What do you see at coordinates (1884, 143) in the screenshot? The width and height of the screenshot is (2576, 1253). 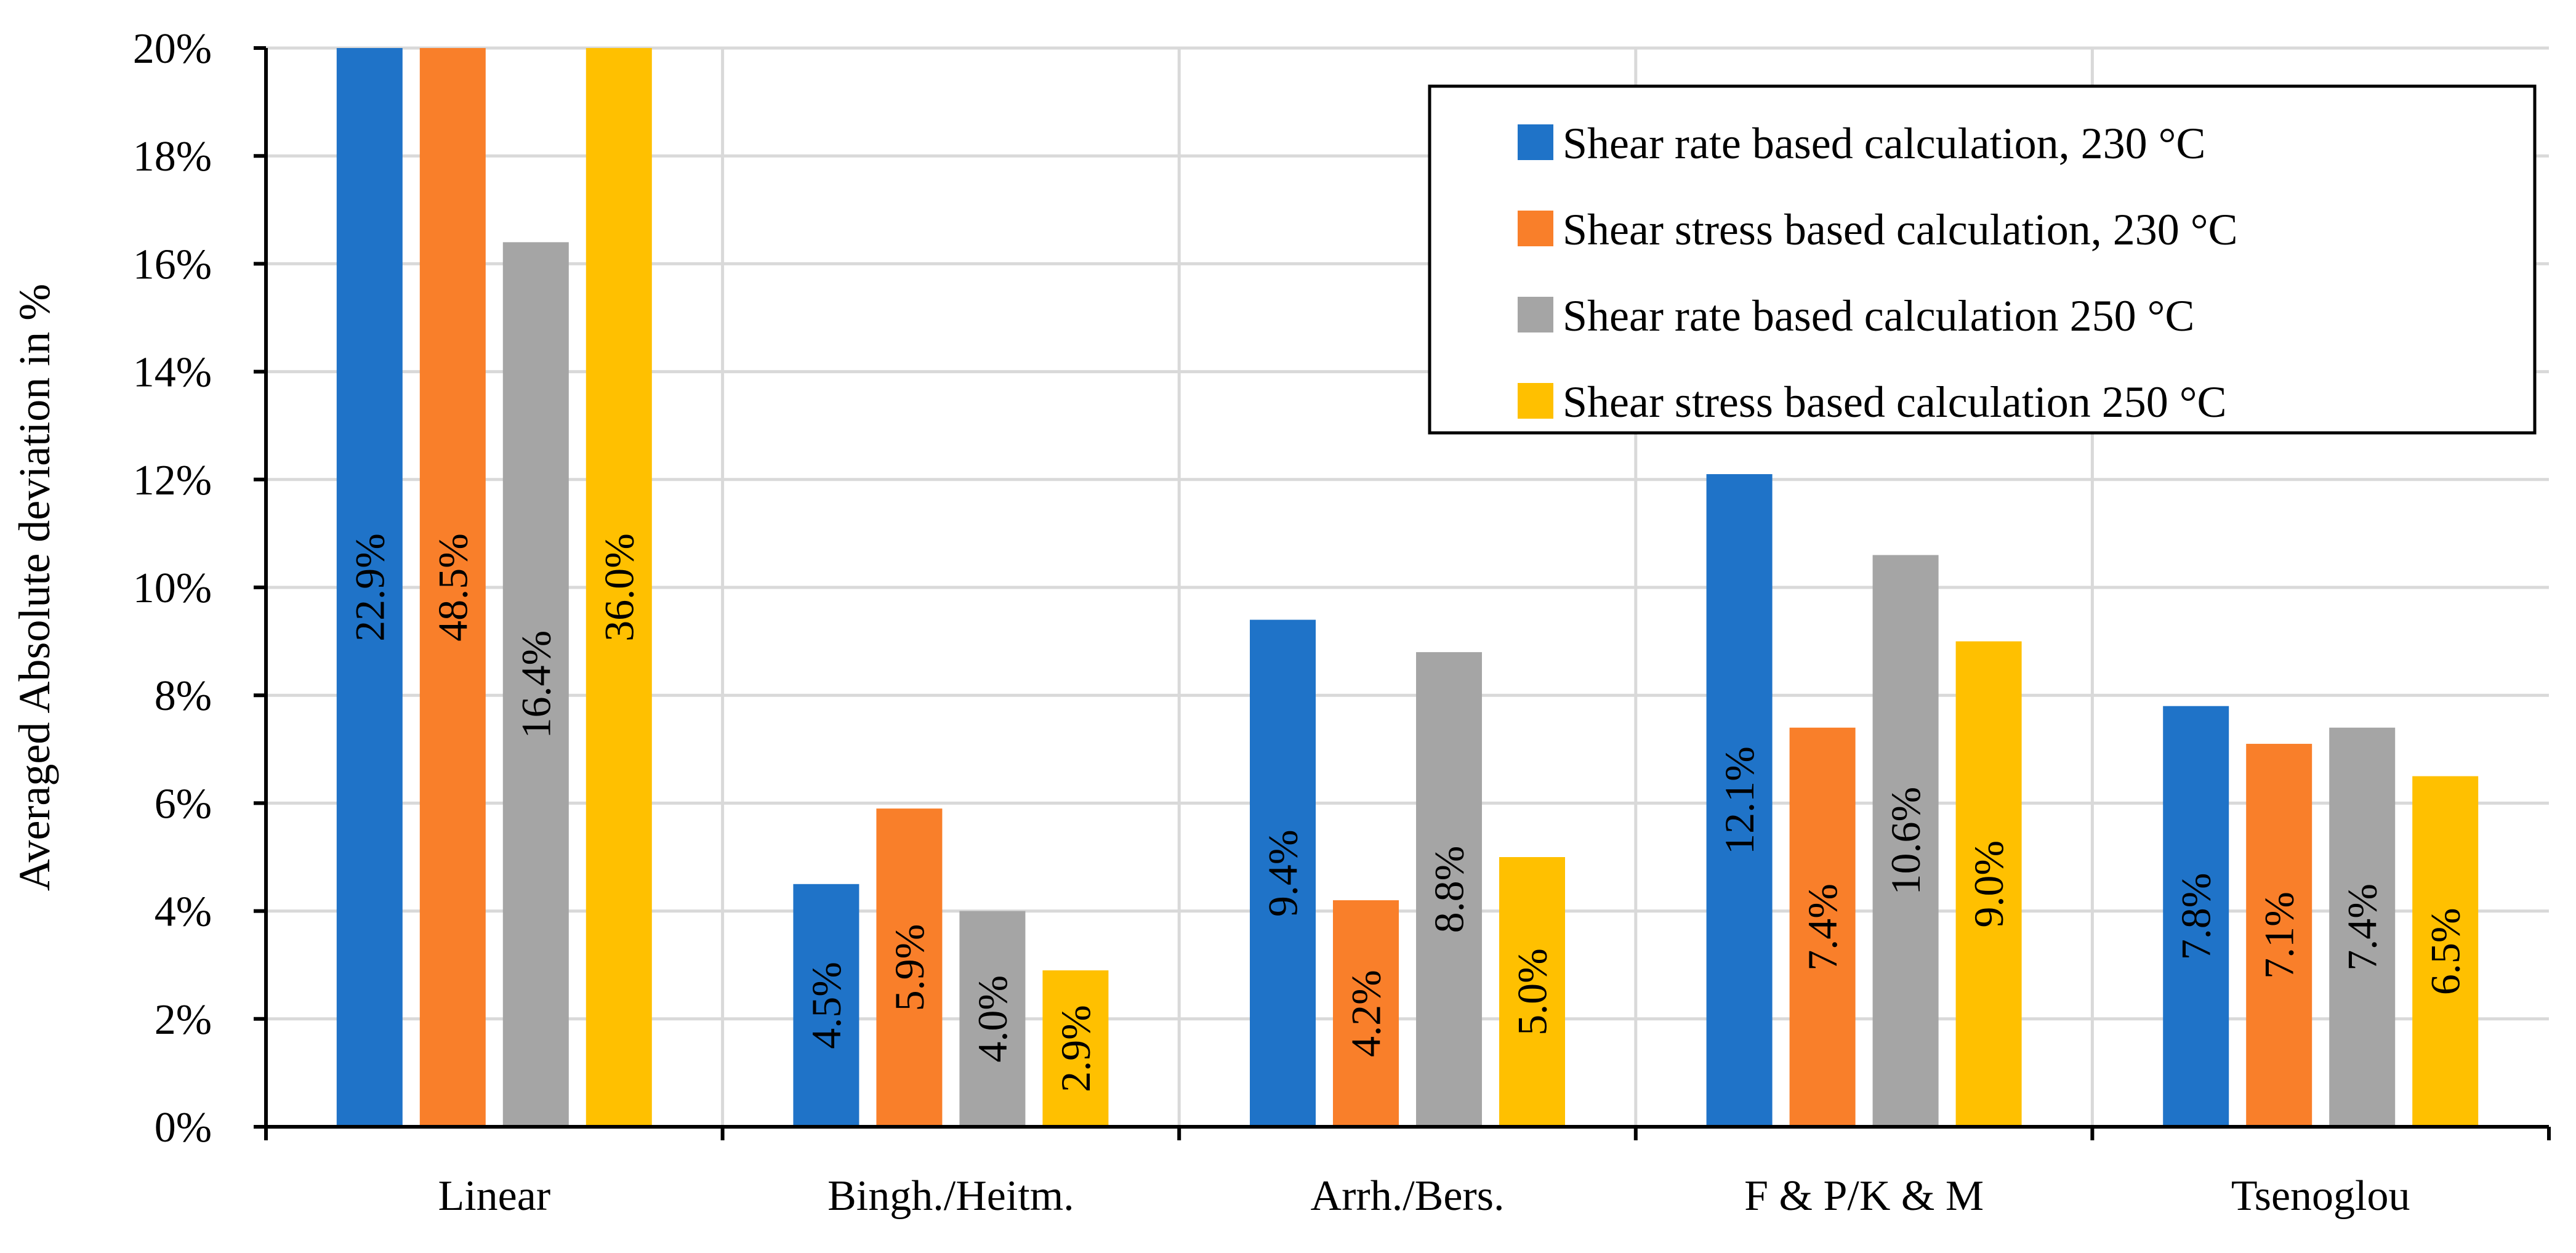 I see `legend-label: Shear rate based calculation, 230 °C` at bounding box center [1884, 143].